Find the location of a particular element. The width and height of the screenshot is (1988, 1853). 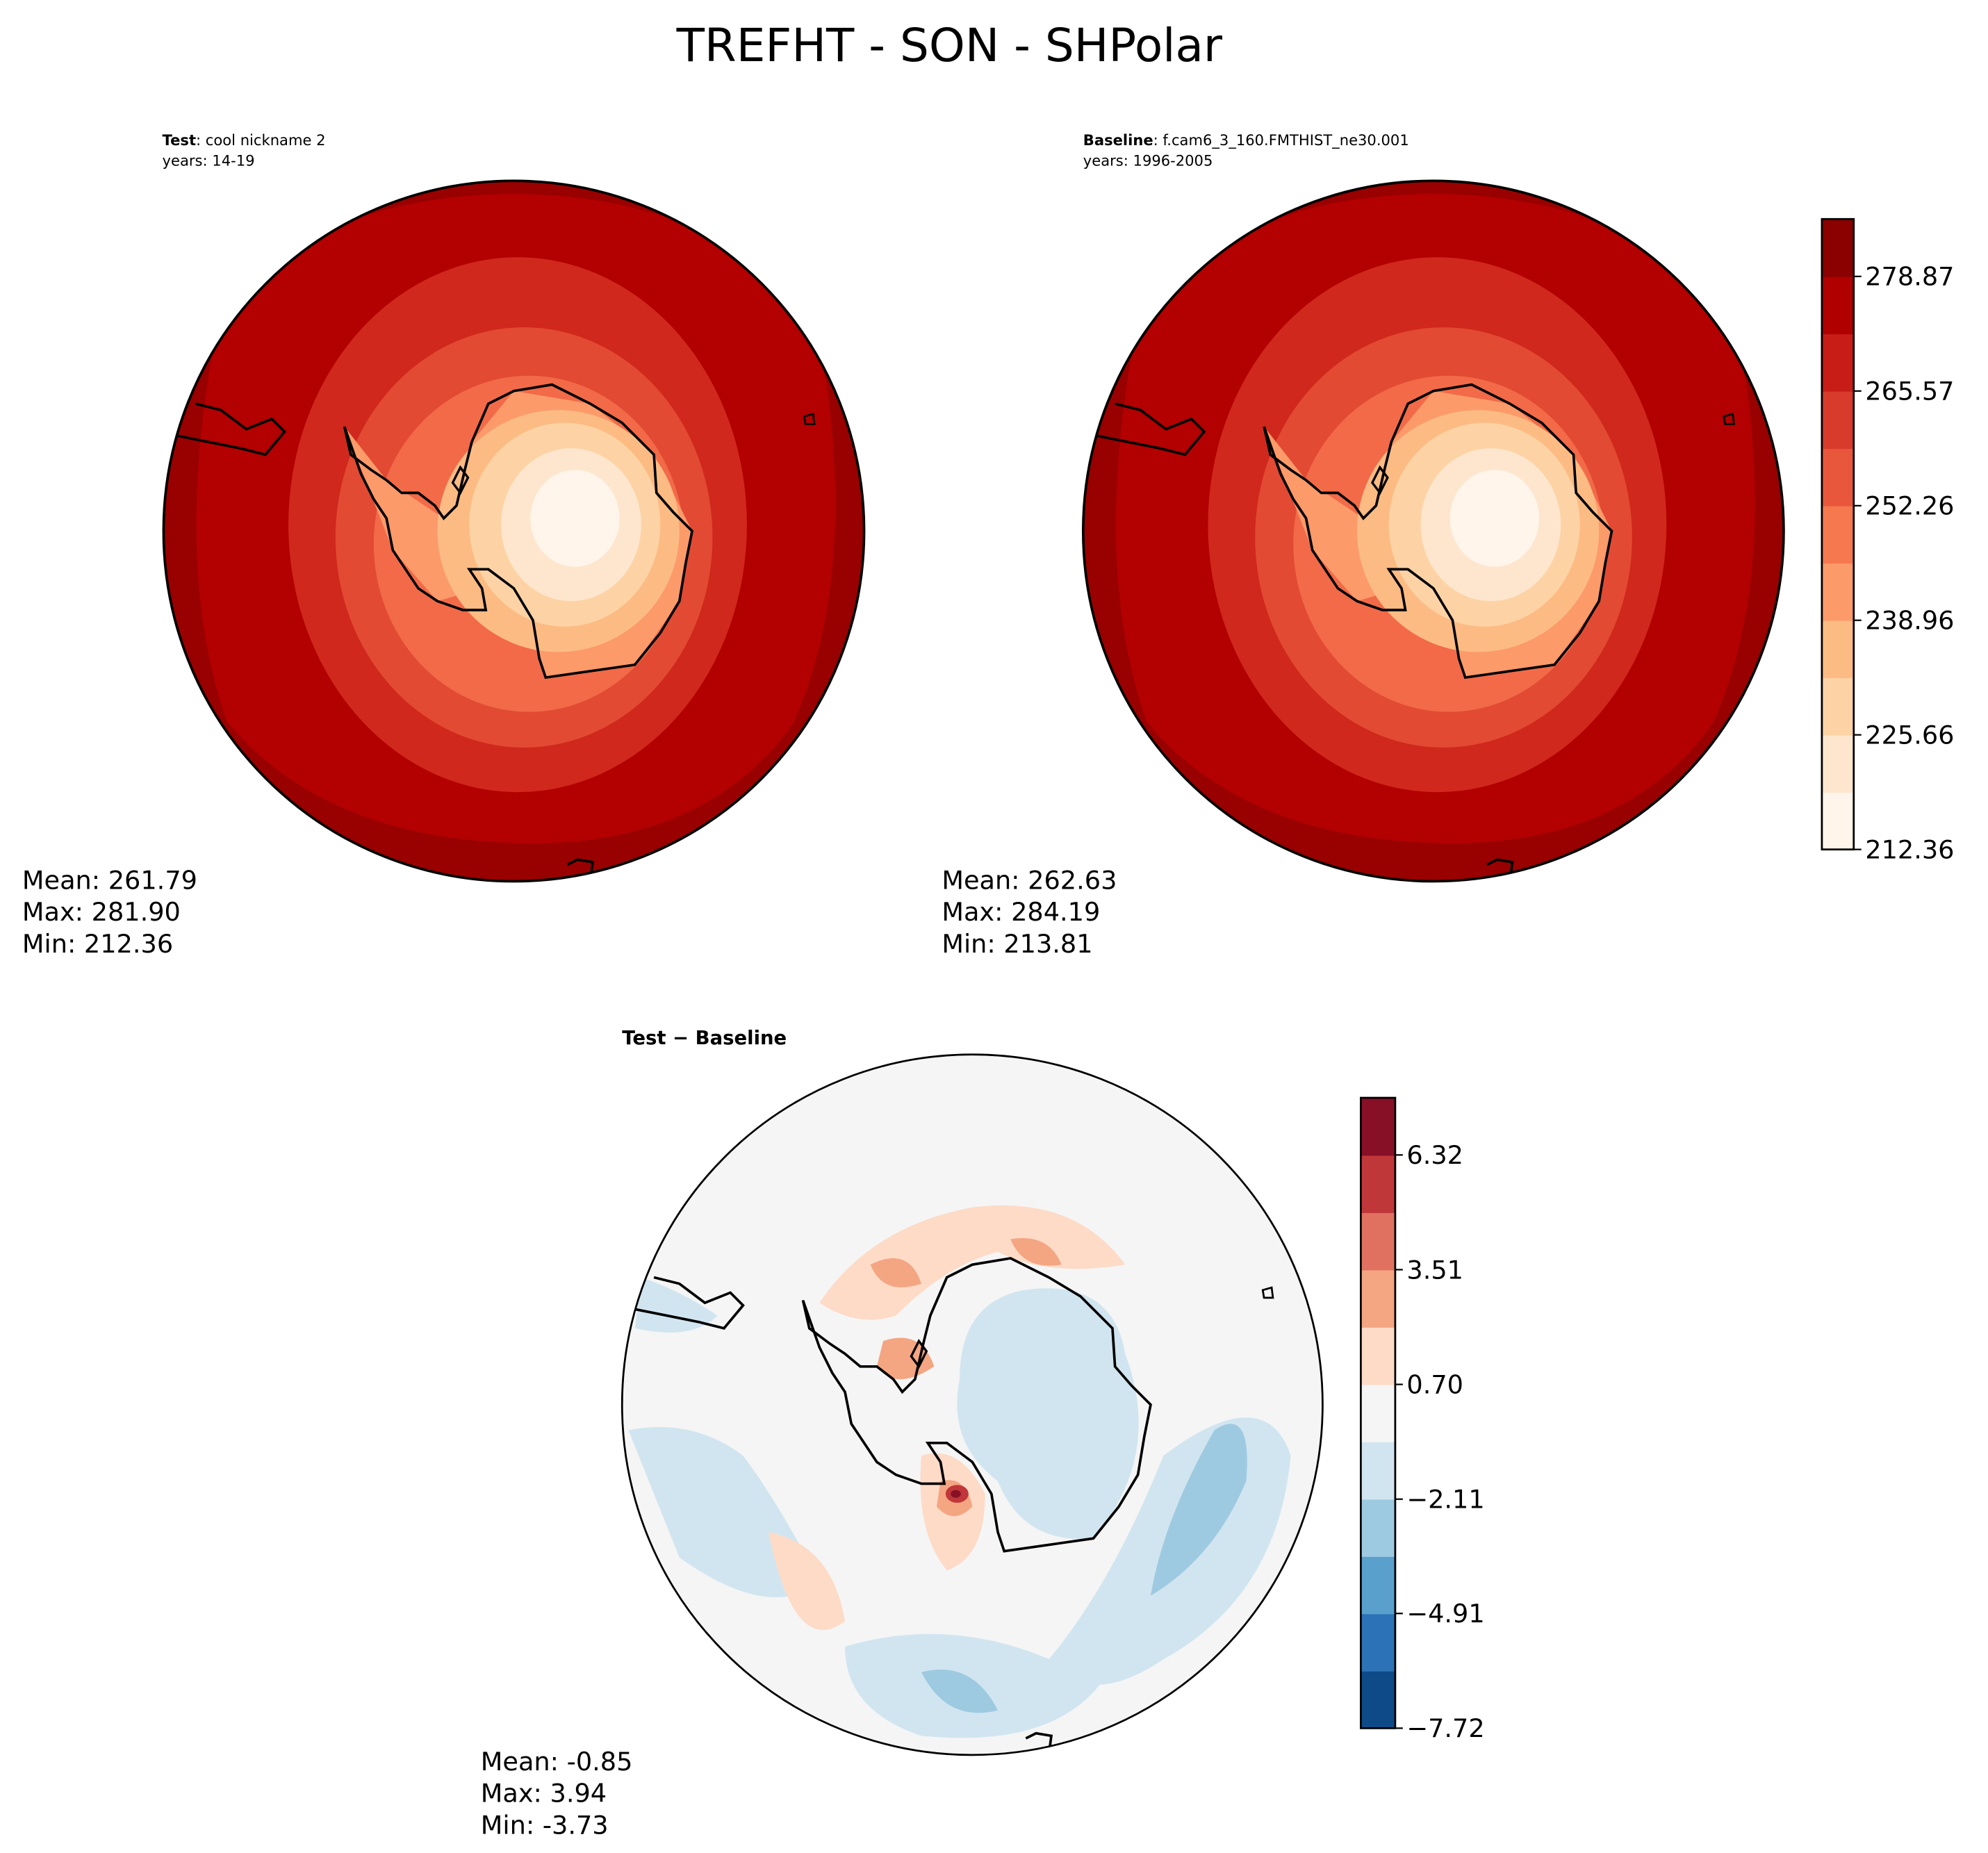

colorbar-tick-label: 265.57 is located at coordinates (1909, 391).